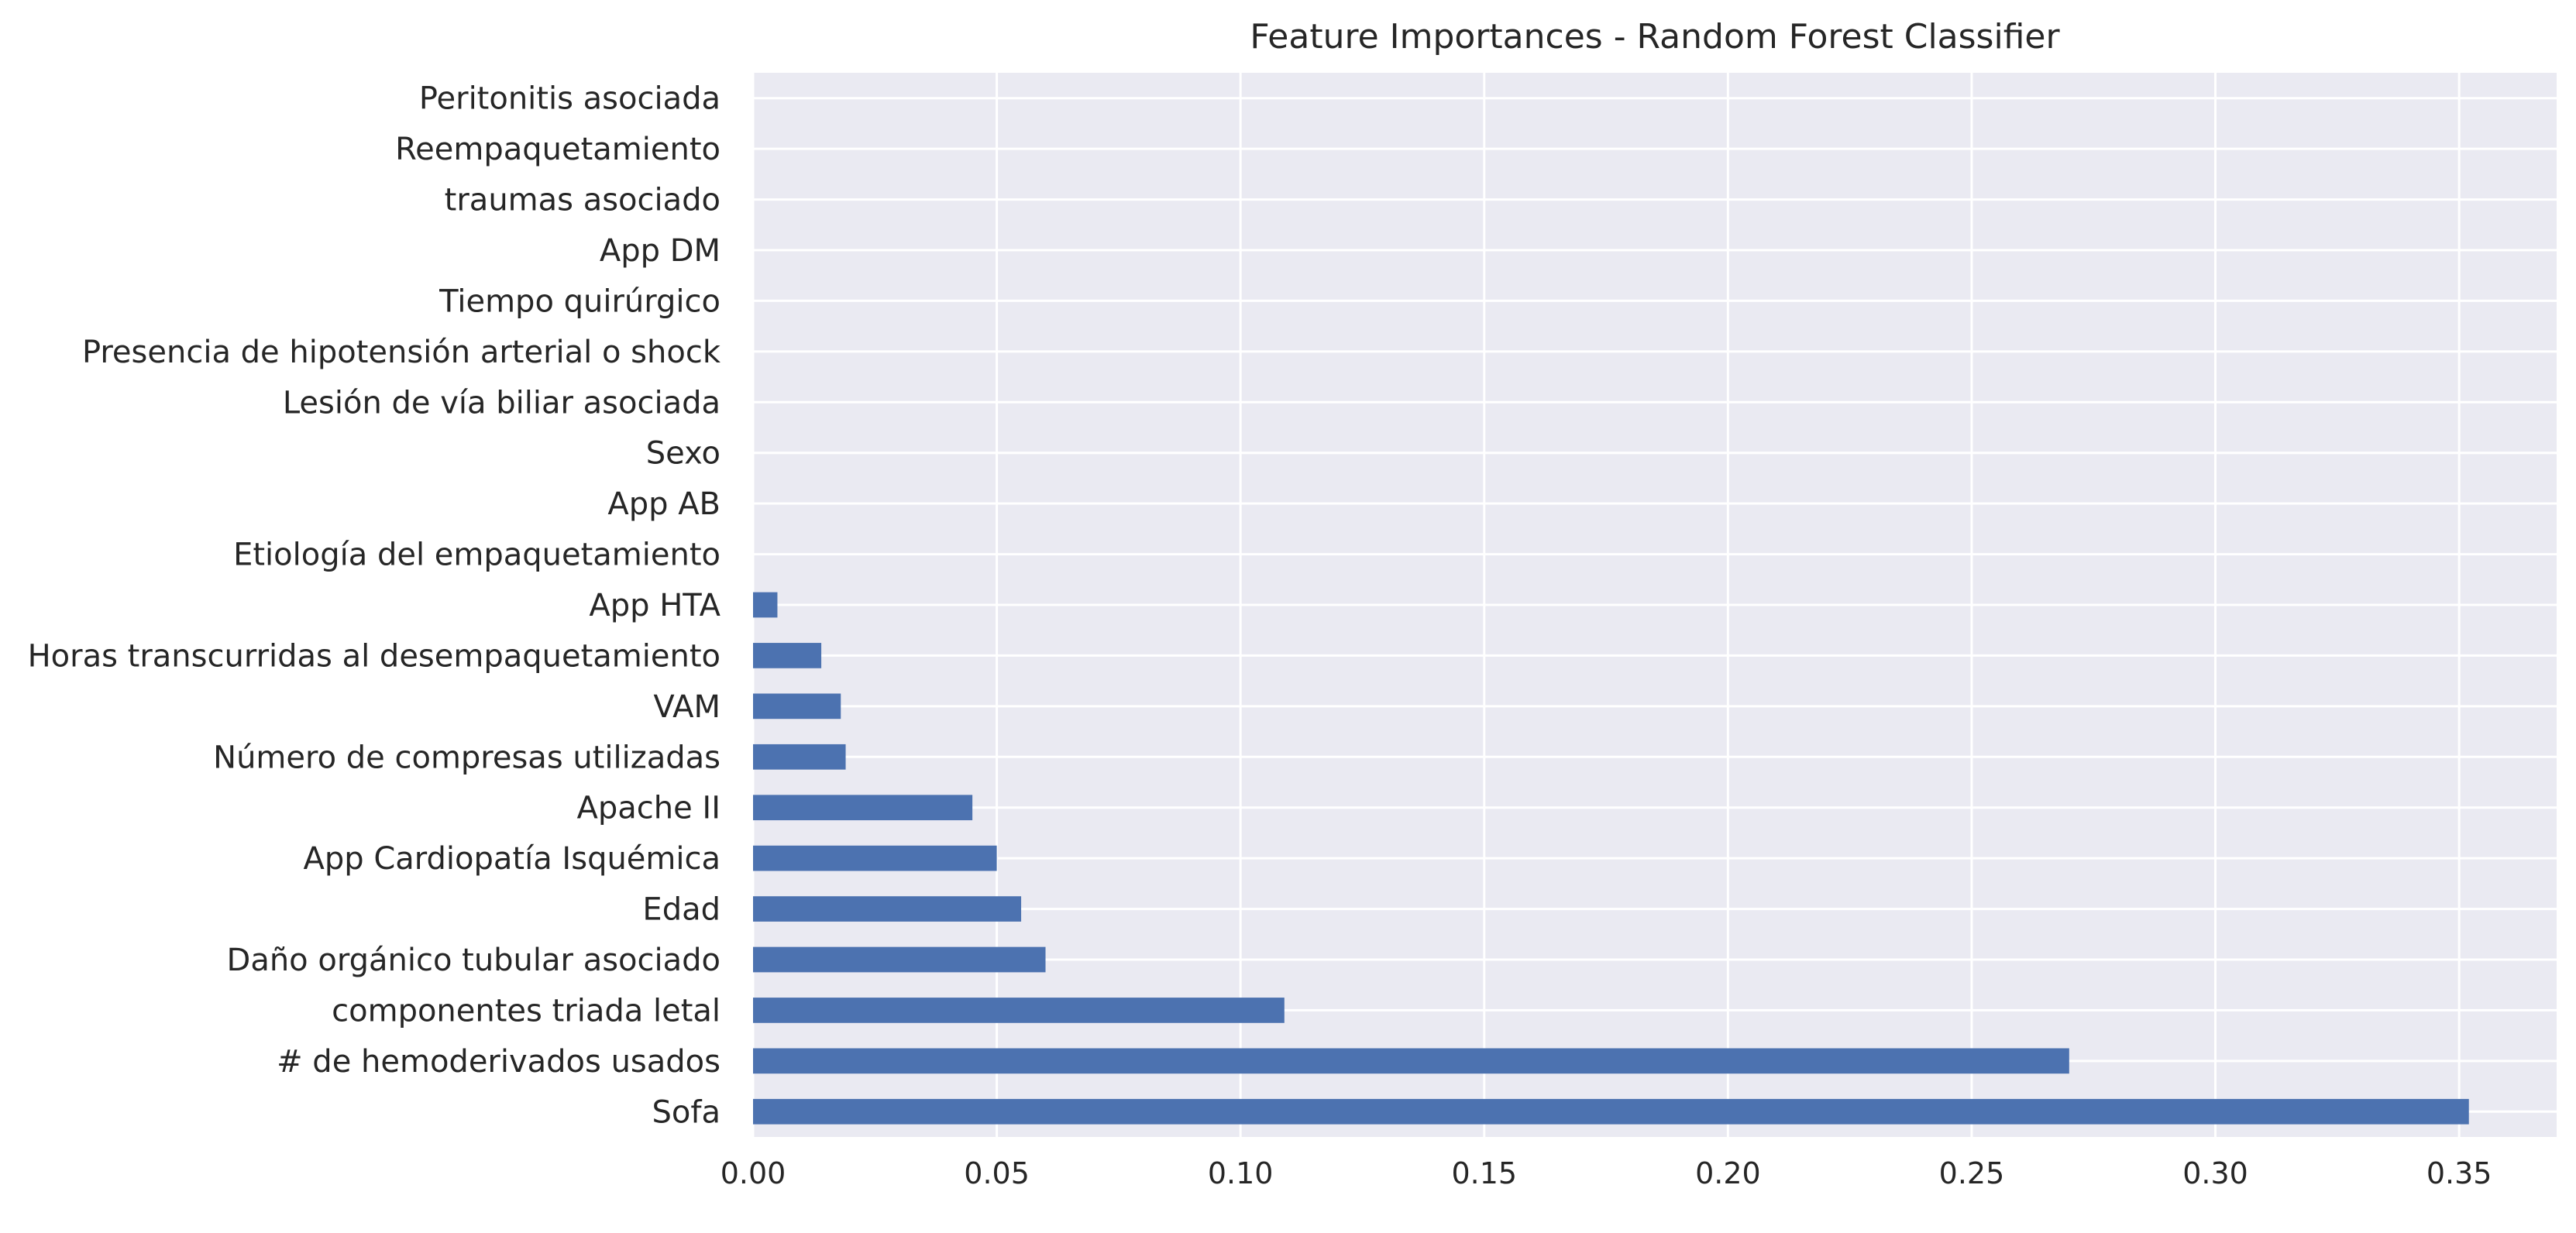  What do you see at coordinates (655, 605) in the screenshot?
I see `y-tick-label: App HTA` at bounding box center [655, 605].